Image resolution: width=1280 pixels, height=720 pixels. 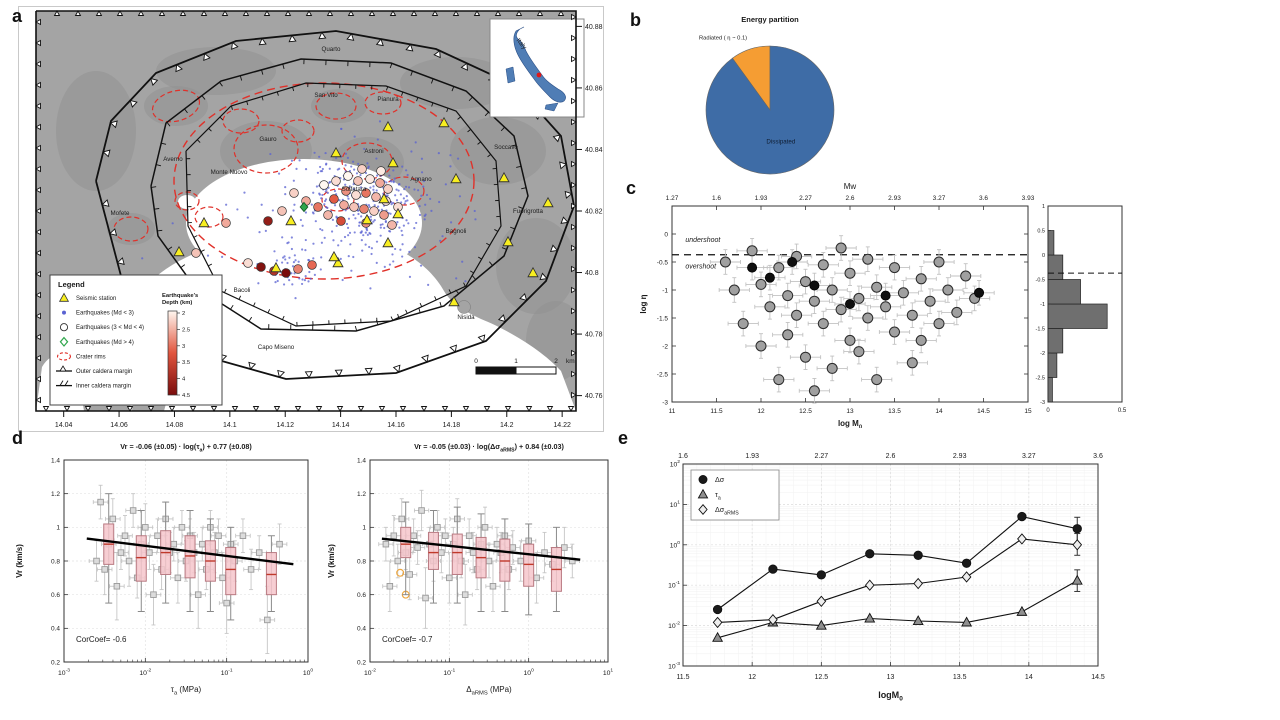 What do you see at coordinates (850, 411) in the screenshot?
I see `x-tick-label: 13` at bounding box center [850, 411].